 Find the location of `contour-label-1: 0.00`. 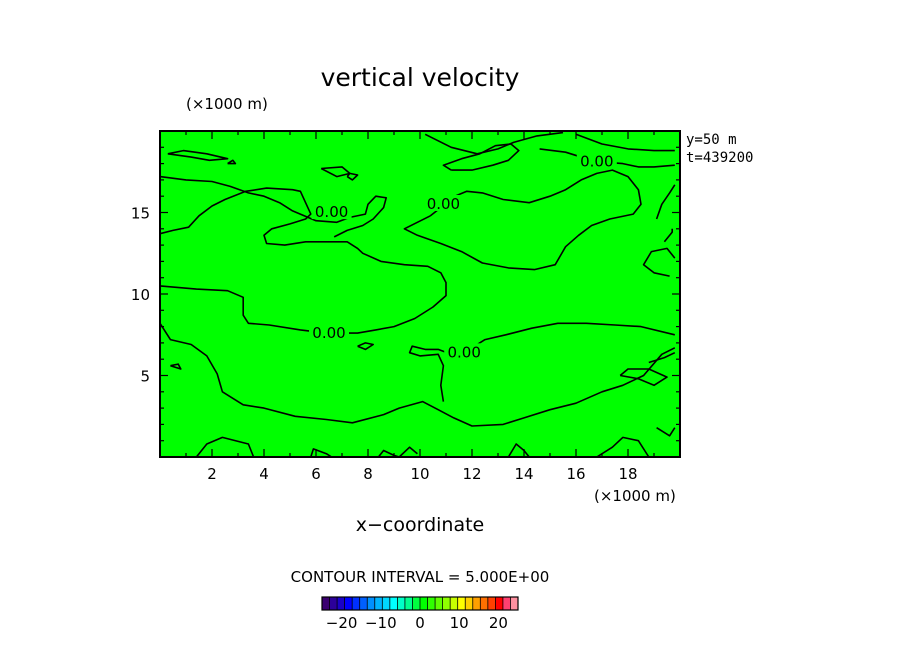

contour-label-1: 0.00 is located at coordinates (443, 204).